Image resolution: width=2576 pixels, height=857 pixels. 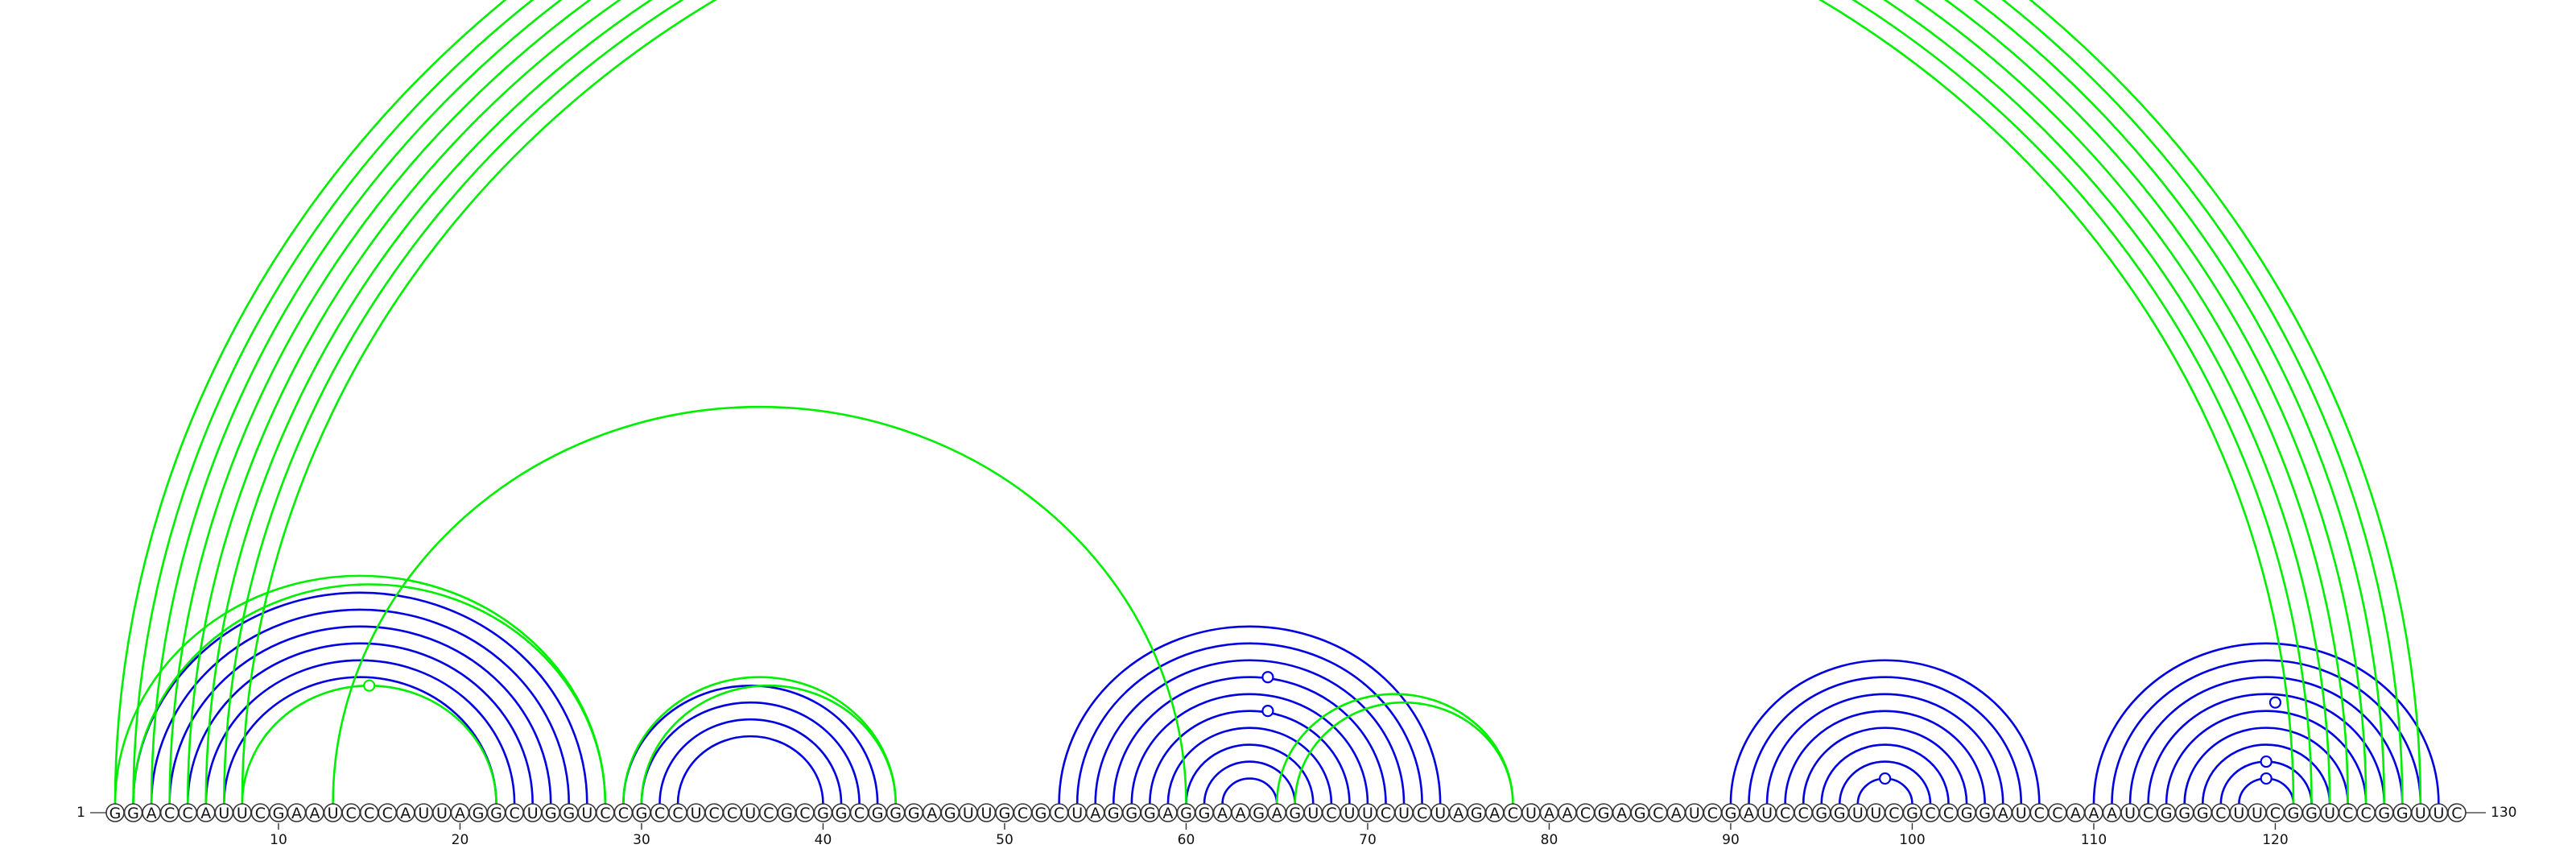 I want to click on axis-tick-label: 70, so click(x=1368, y=840).